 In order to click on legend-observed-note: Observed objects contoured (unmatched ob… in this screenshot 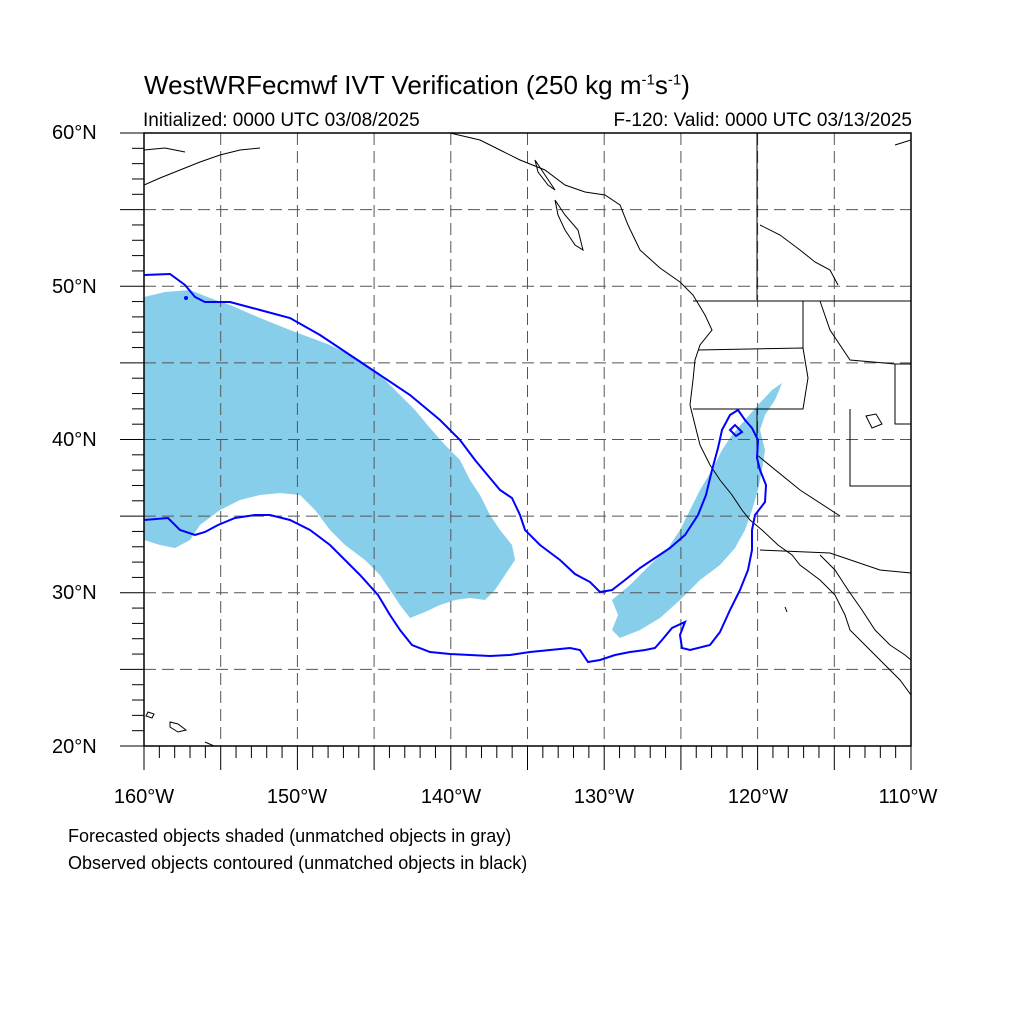, I will do `click(298, 863)`.